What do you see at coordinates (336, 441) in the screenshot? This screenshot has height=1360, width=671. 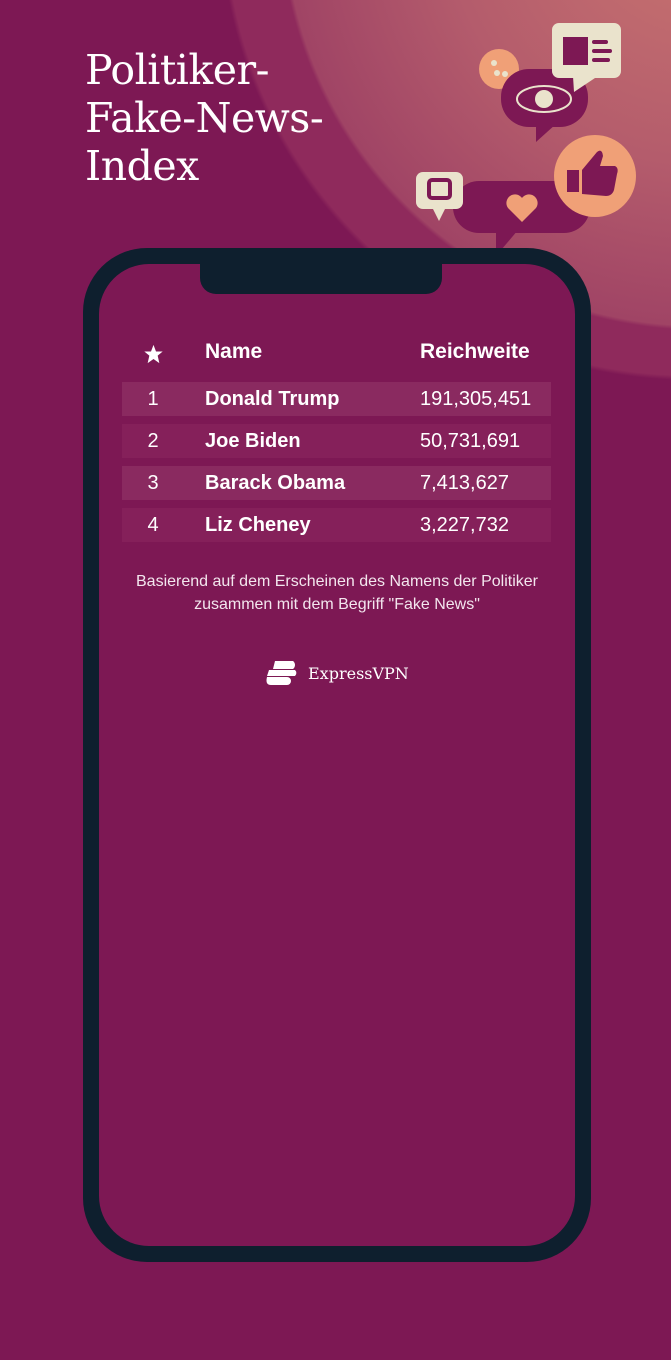 I see `table-row: 2 Joe Biden 50,731,691` at bounding box center [336, 441].